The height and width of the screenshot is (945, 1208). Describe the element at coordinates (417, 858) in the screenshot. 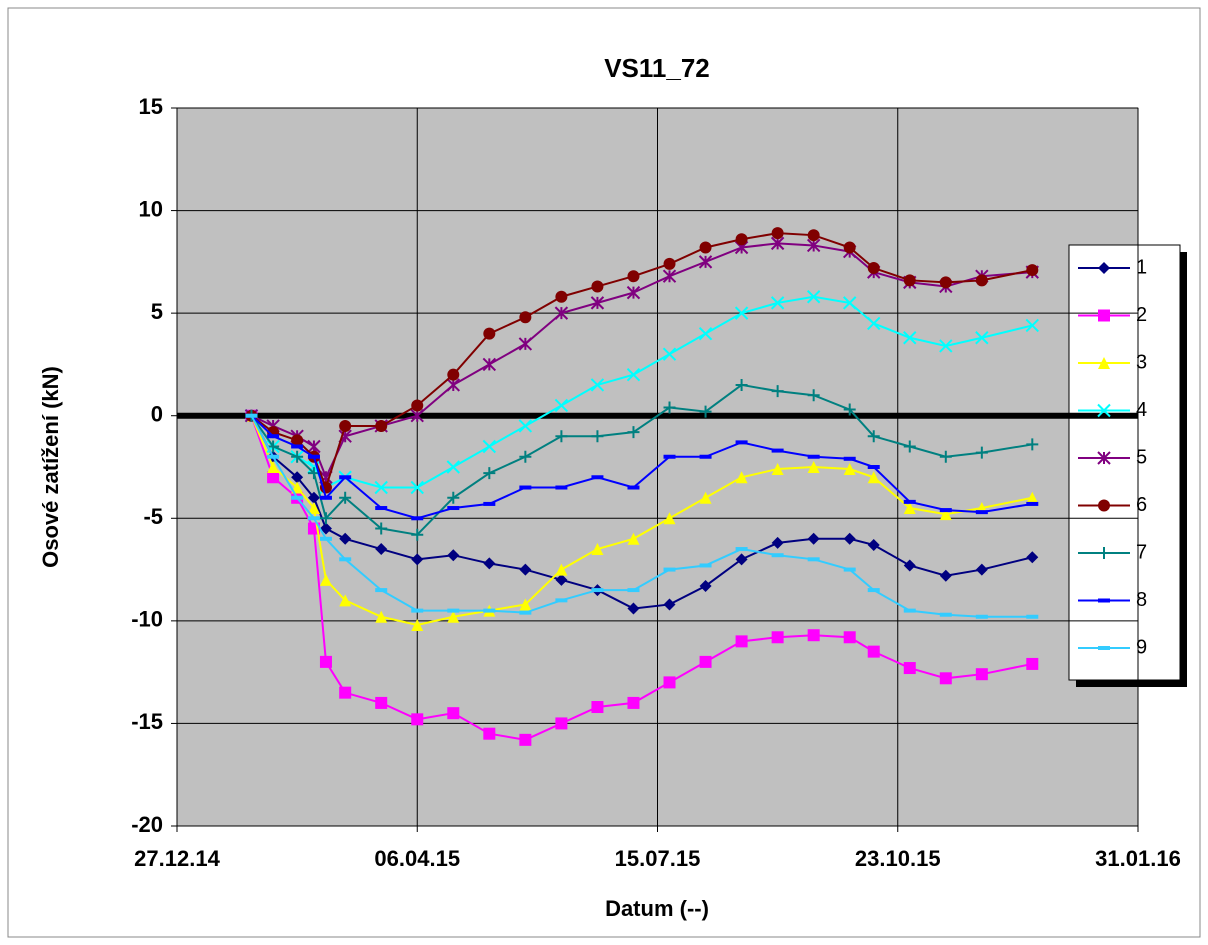

I see `x-tick-label: 06.04.15` at that location.